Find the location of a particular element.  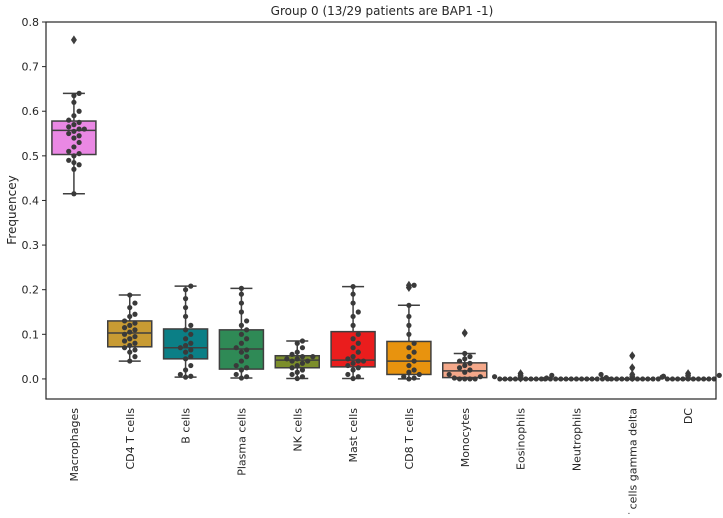

x-tick-label: CD4 T cells is located at coordinates (130, 439).